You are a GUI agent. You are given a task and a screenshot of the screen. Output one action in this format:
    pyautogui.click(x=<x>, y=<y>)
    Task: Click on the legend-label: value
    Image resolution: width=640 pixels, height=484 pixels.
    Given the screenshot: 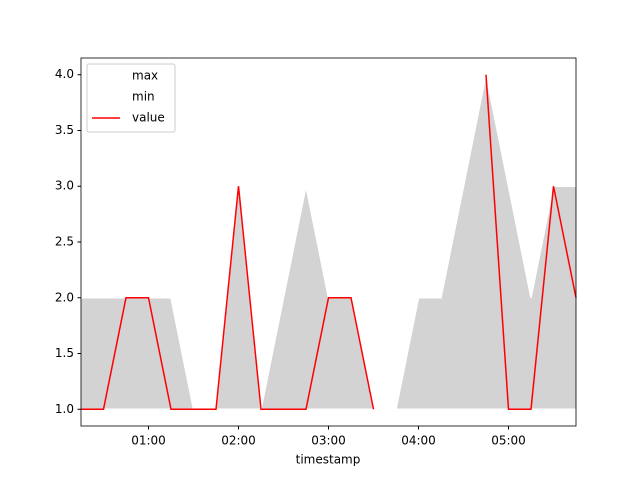 What is the action you would take?
    pyautogui.click(x=148, y=118)
    